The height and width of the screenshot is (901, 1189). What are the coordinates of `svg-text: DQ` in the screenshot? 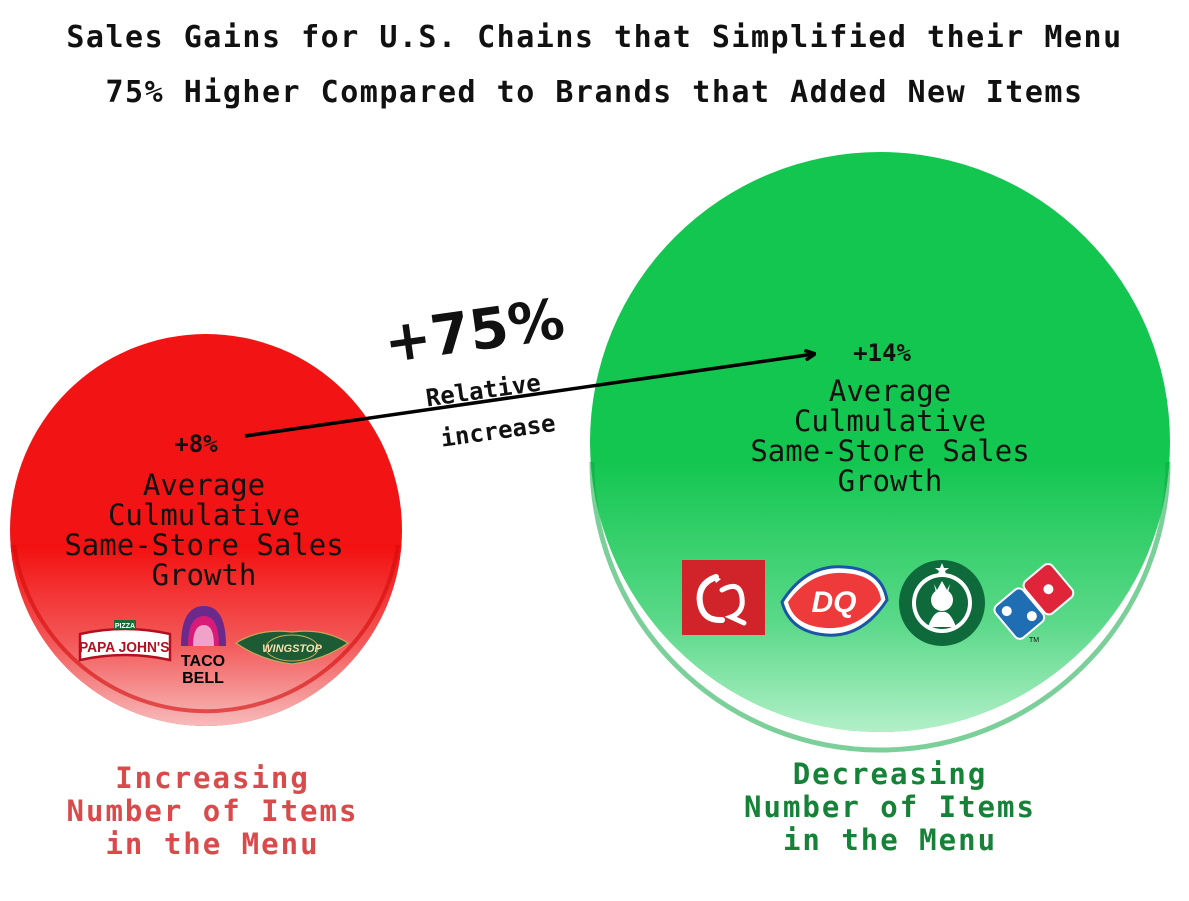 It's located at (834, 602).